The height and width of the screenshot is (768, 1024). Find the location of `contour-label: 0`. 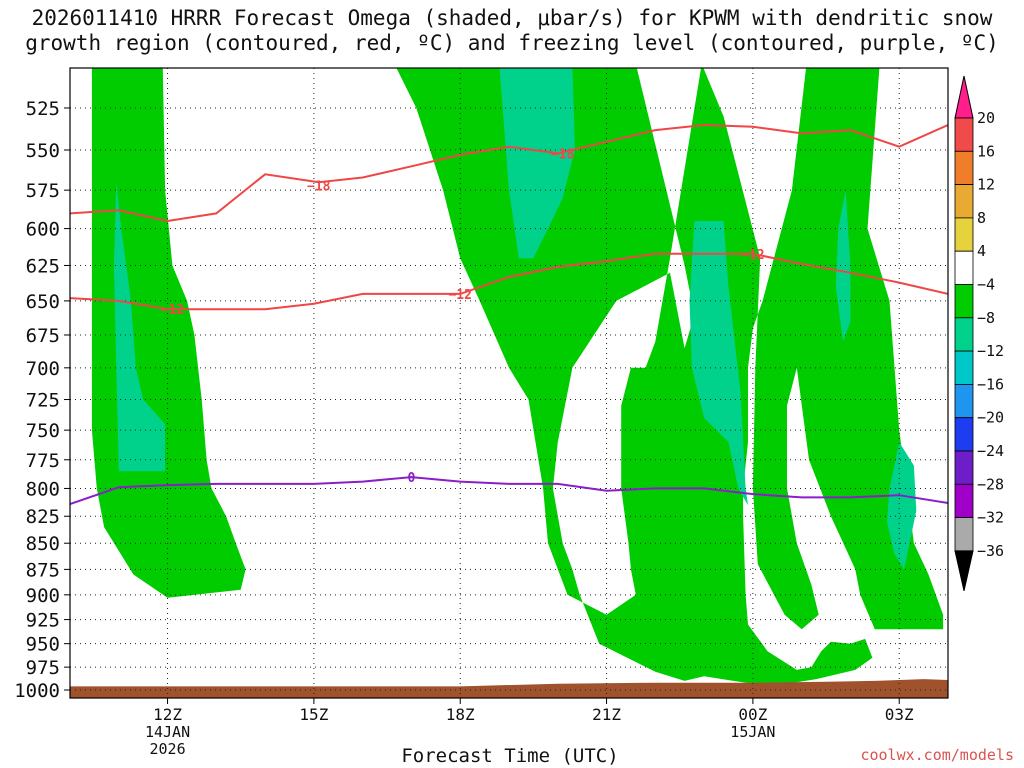

contour-label: 0 is located at coordinates (412, 478).